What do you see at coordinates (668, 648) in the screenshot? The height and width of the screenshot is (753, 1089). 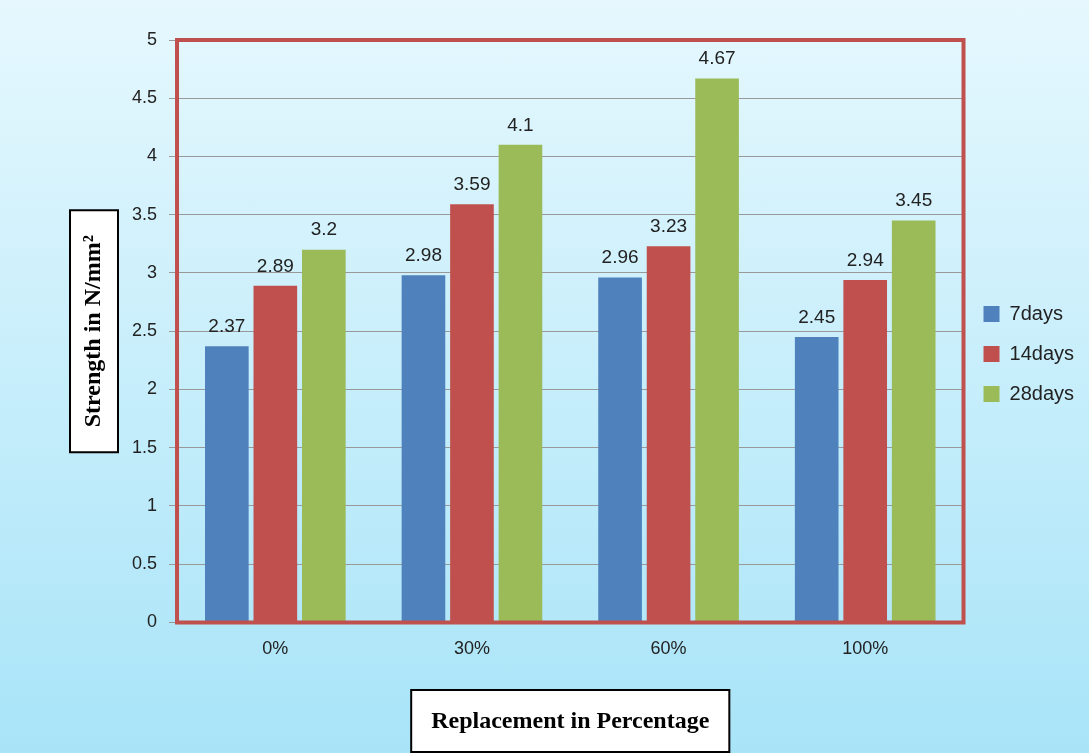 I see `x-tick-label: 60%` at bounding box center [668, 648].